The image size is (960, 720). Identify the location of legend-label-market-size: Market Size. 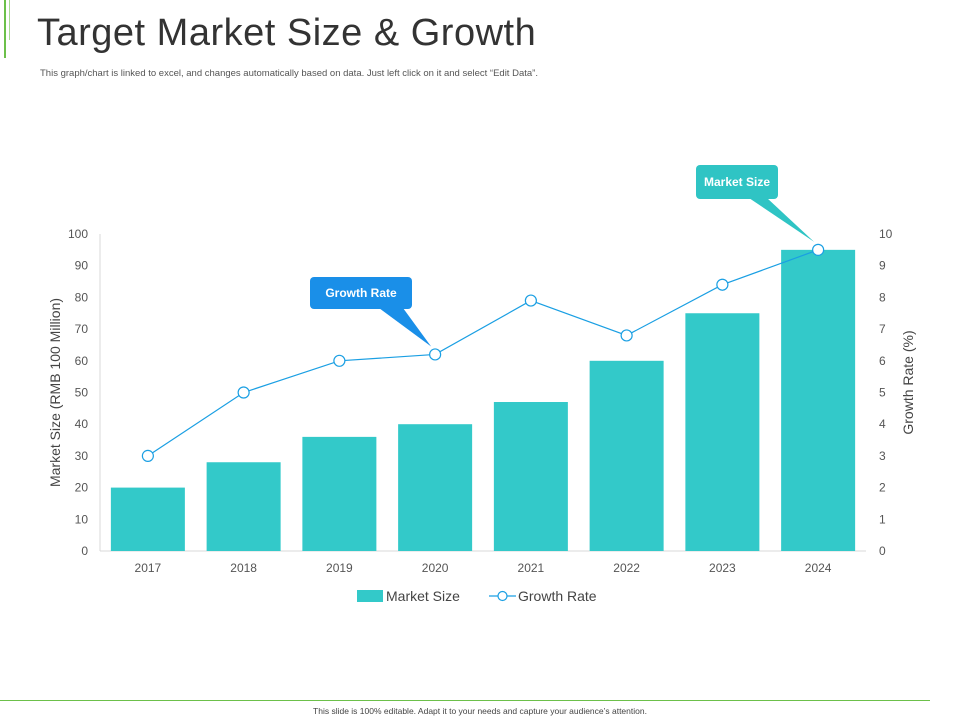
(423, 596).